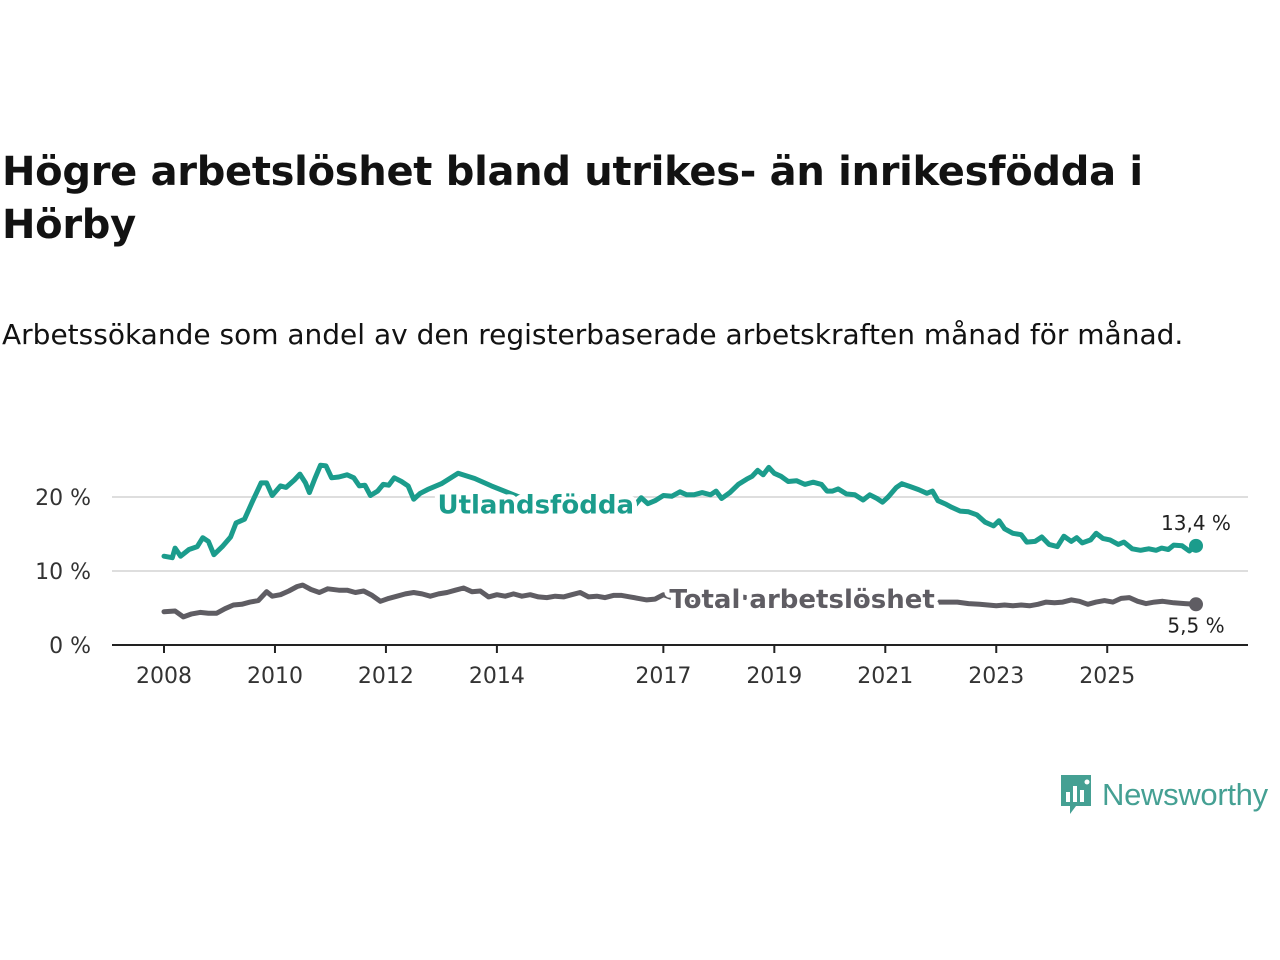  I want to click on x-tick-label: 2025, so click(1107, 676).